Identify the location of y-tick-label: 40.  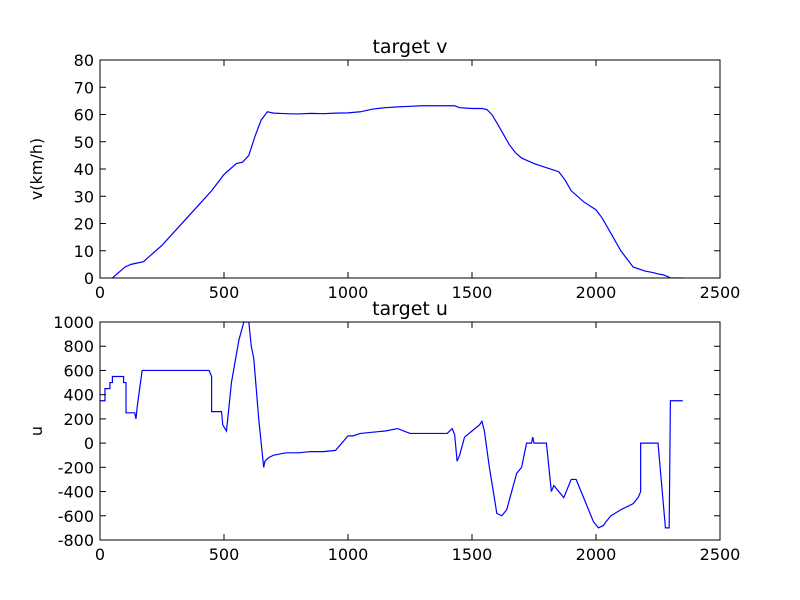
(84, 169).